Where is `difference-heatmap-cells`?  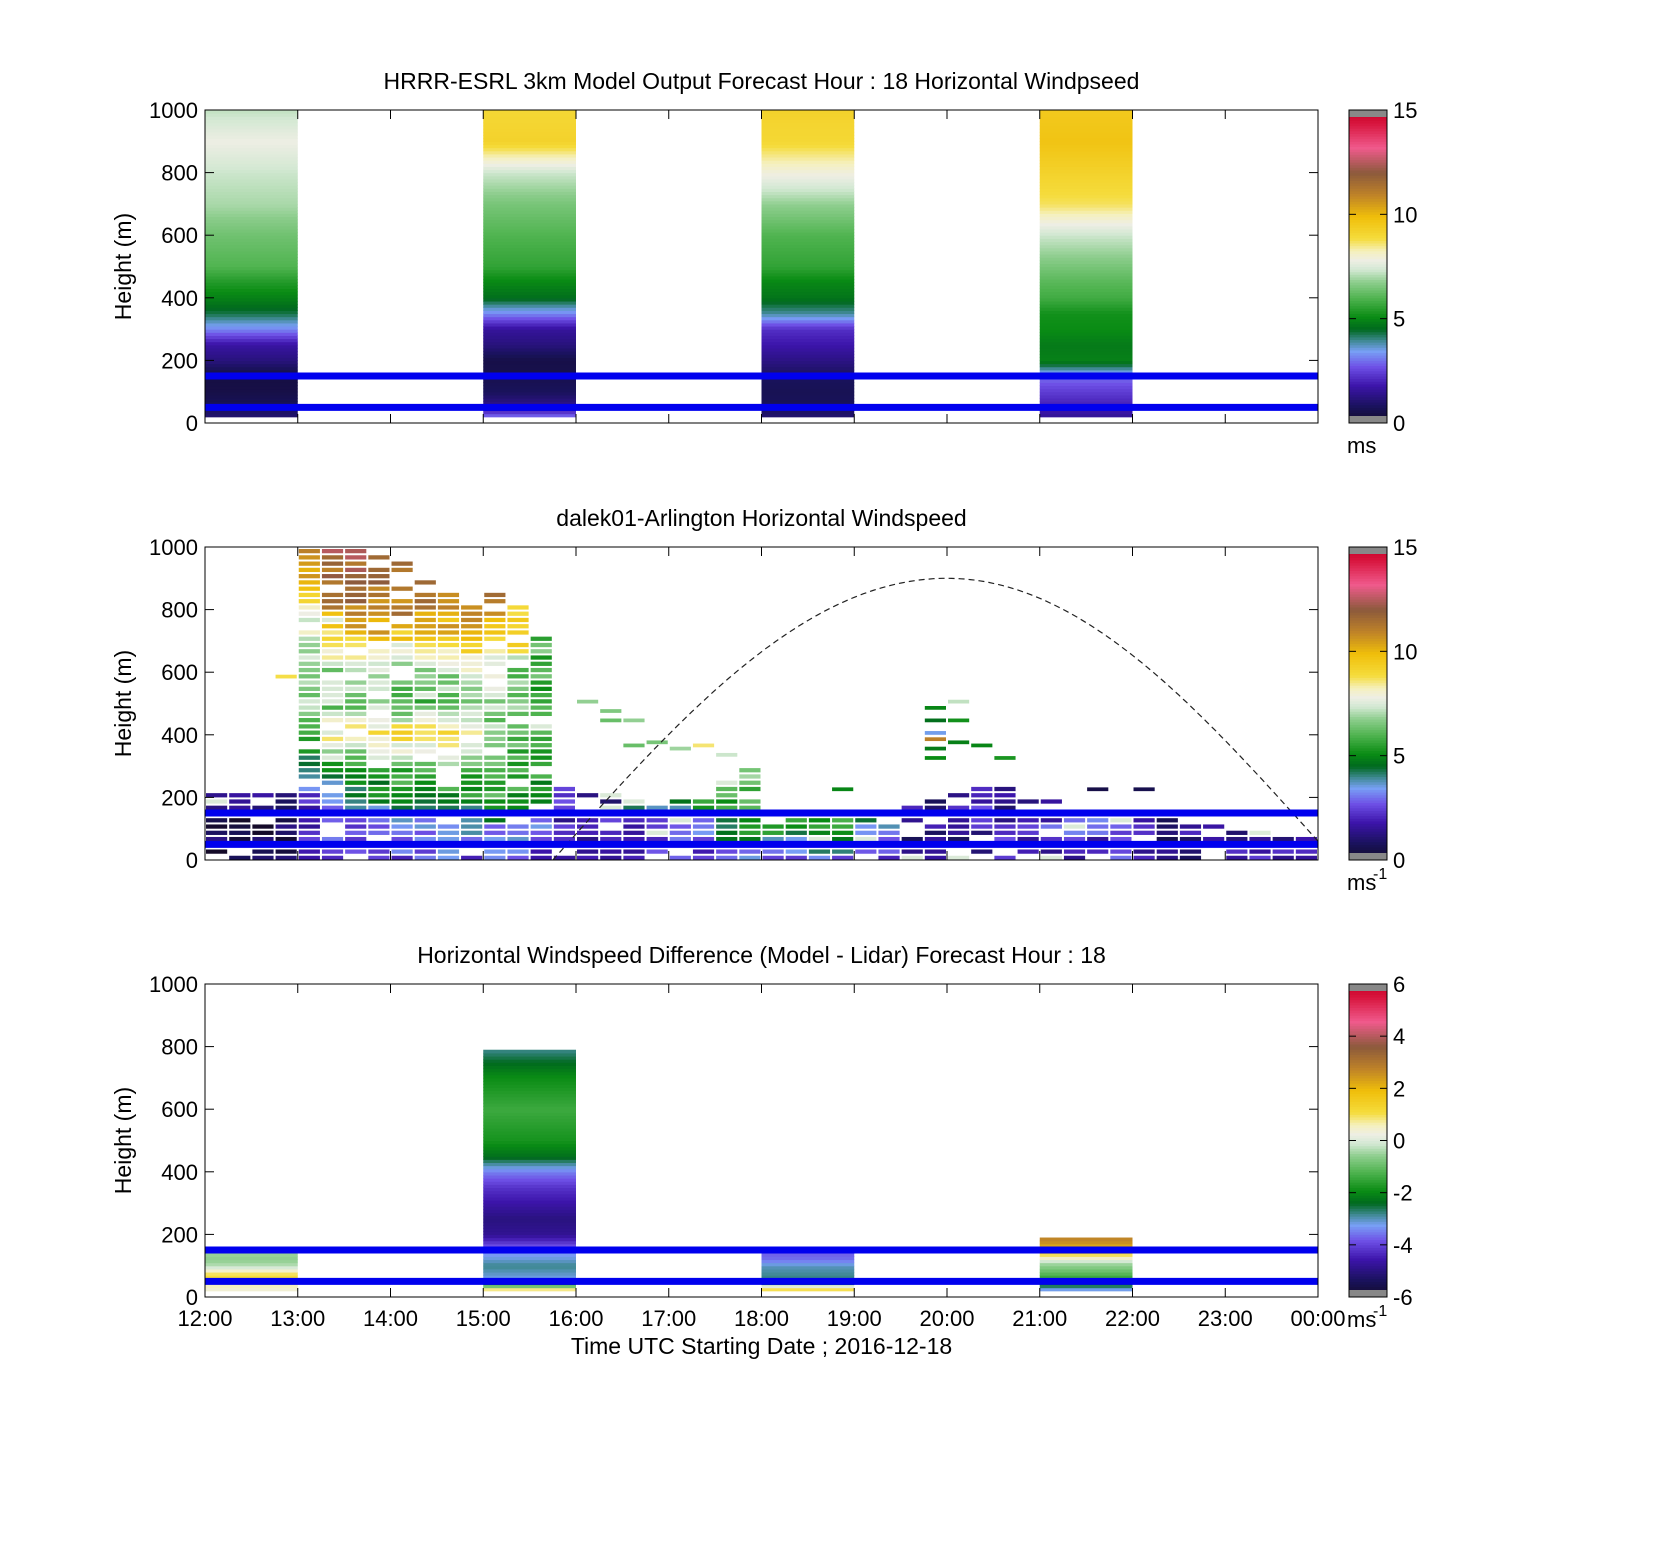 difference-heatmap-cells is located at coordinates (669, 1170).